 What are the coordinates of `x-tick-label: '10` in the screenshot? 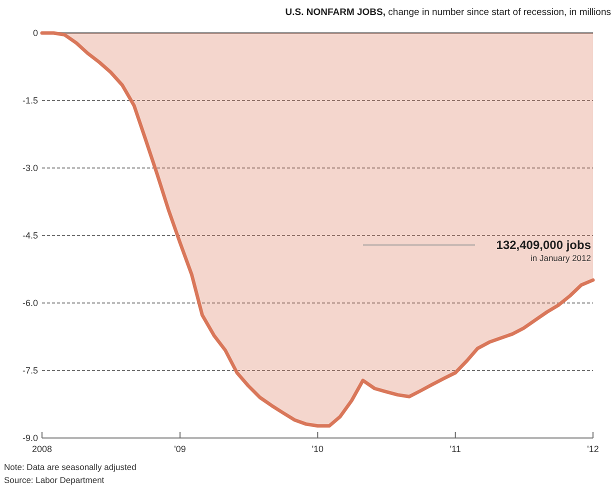 It's located at (318, 449).